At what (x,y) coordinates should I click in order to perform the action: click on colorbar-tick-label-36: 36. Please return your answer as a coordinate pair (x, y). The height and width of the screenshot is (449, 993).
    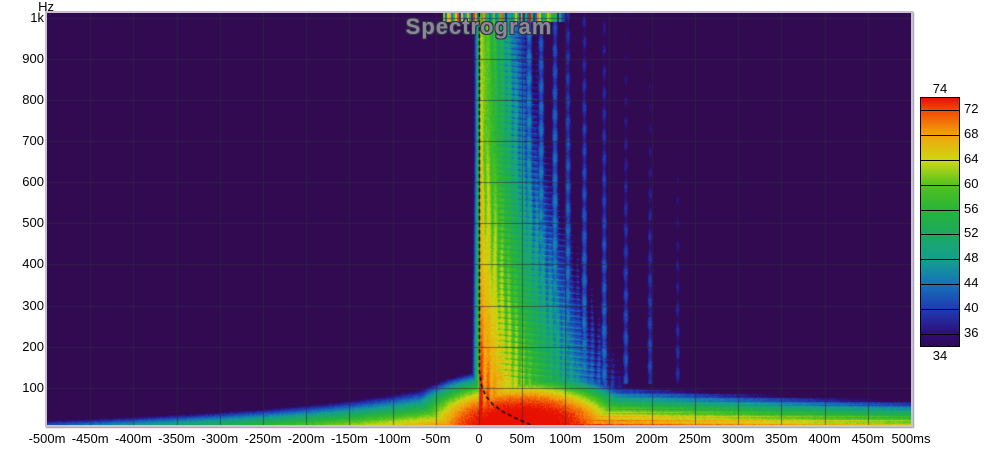
    Looking at the image, I should click on (971, 332).